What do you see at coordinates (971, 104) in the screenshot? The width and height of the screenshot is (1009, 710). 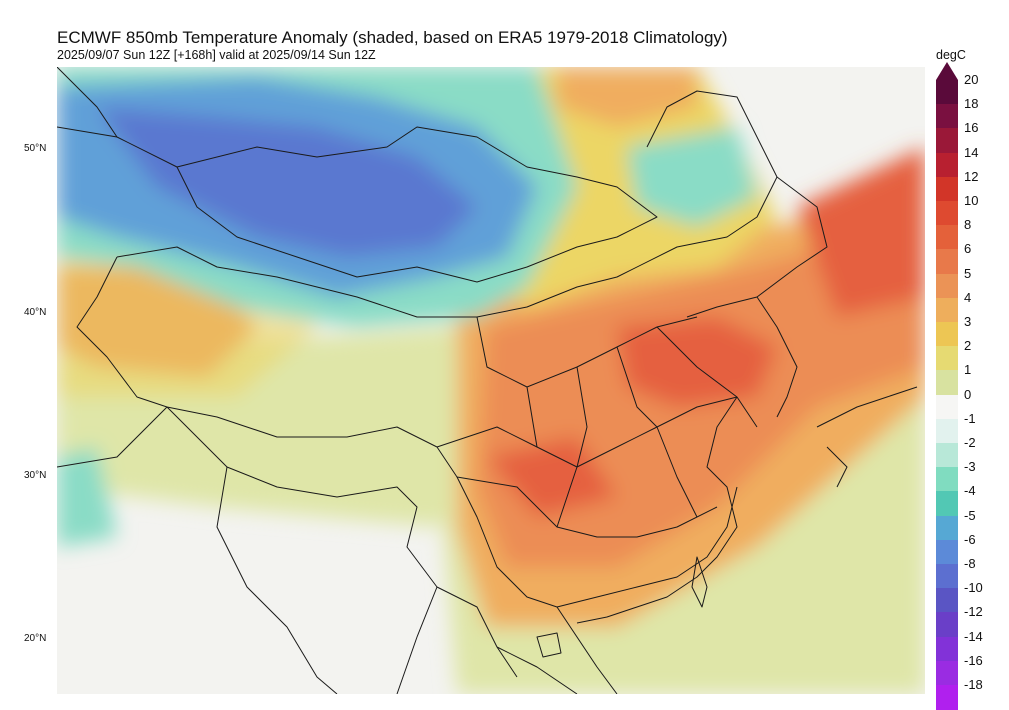 I see `colorbar-tick-label: 18` at bounding box center [971, 104].